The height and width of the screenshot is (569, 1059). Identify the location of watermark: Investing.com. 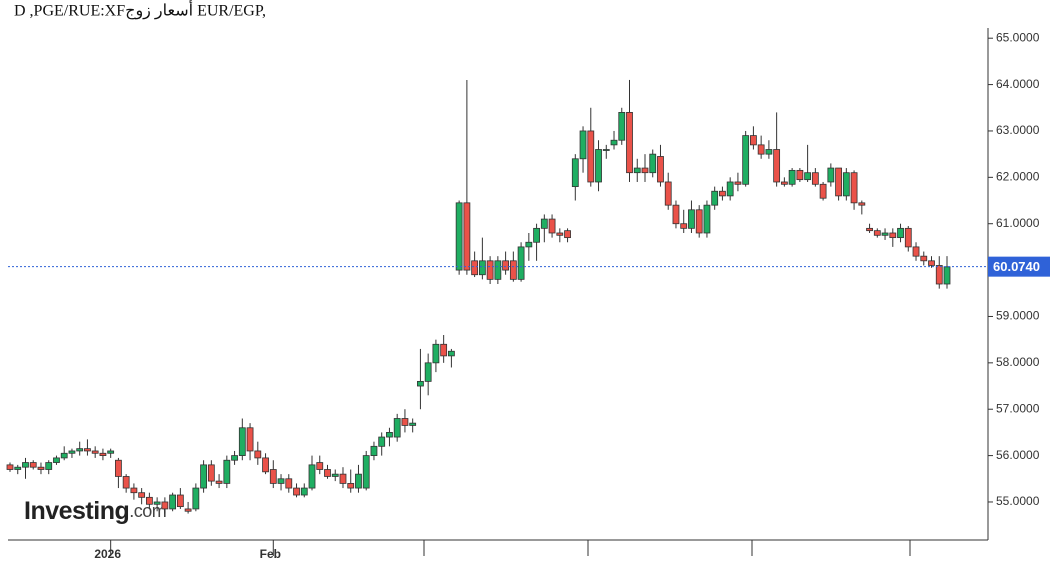
(95, 511).